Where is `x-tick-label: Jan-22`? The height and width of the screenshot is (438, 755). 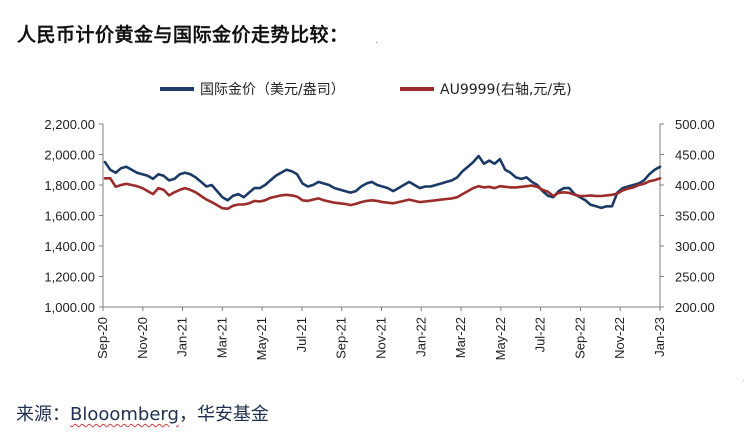 x-tick-label: Jan-22 is located at coordinates (420, 337).